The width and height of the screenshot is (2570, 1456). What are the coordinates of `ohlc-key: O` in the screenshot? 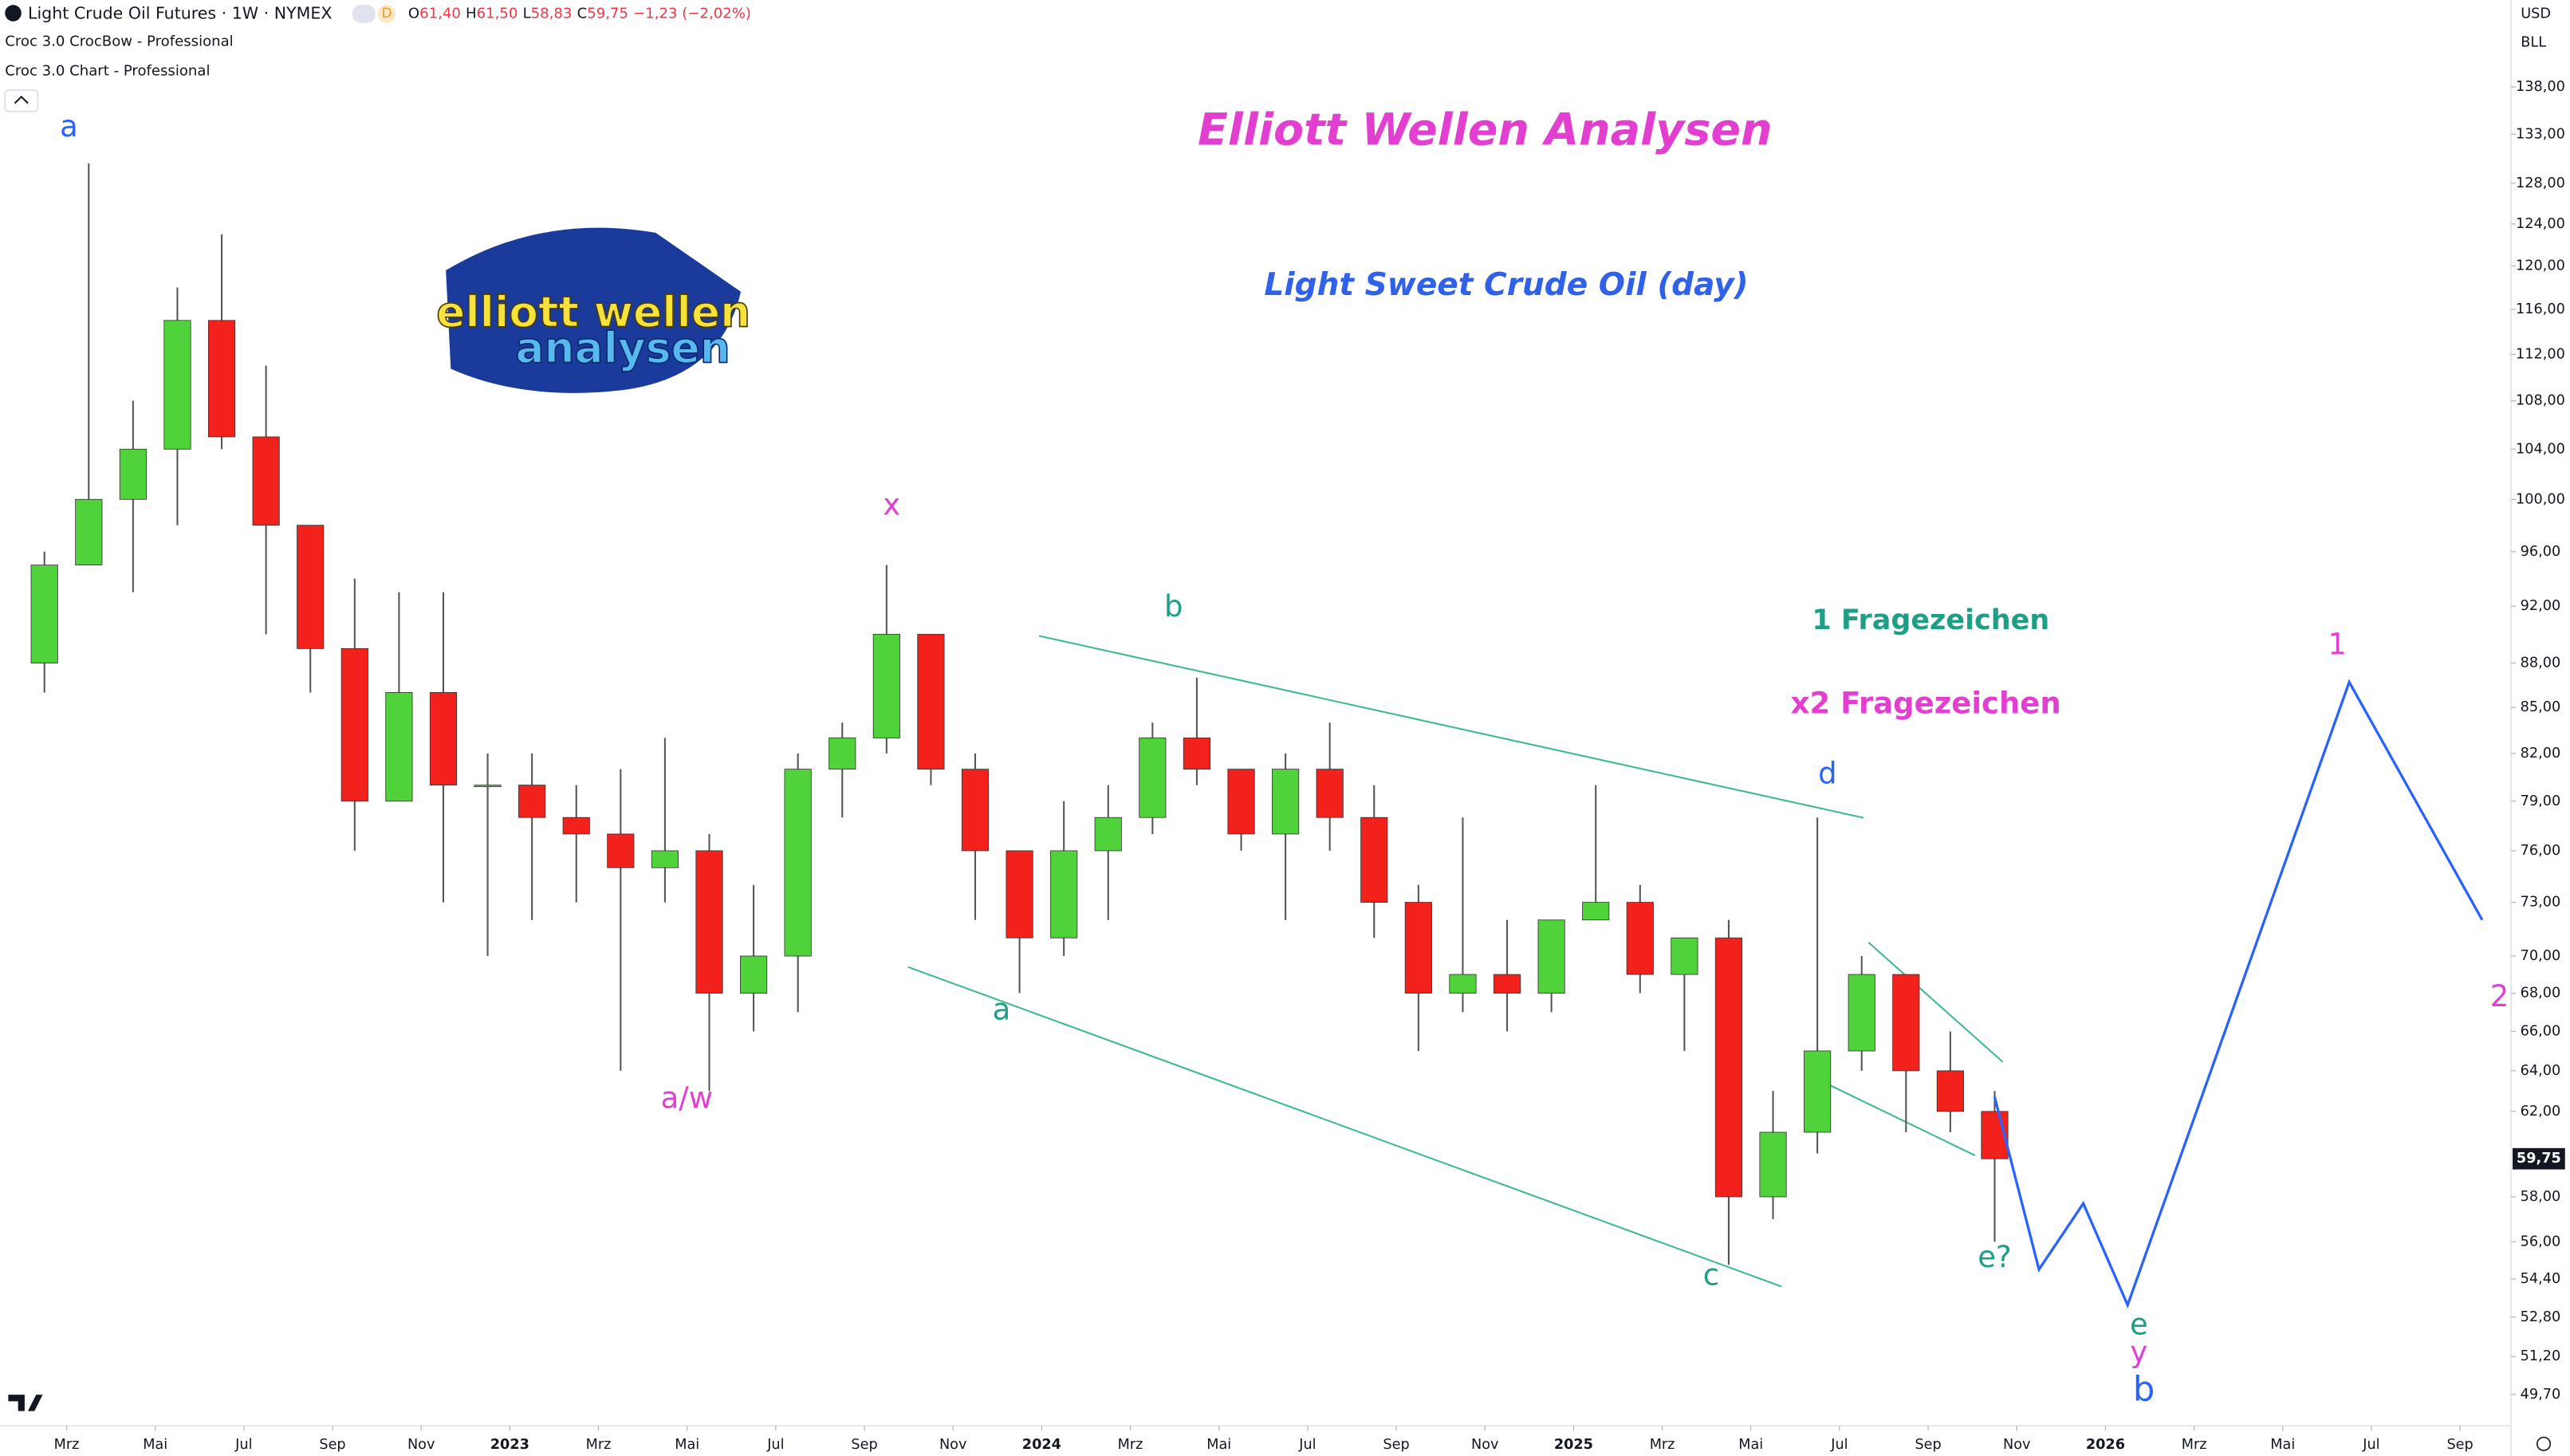 It's located at (413, 13).